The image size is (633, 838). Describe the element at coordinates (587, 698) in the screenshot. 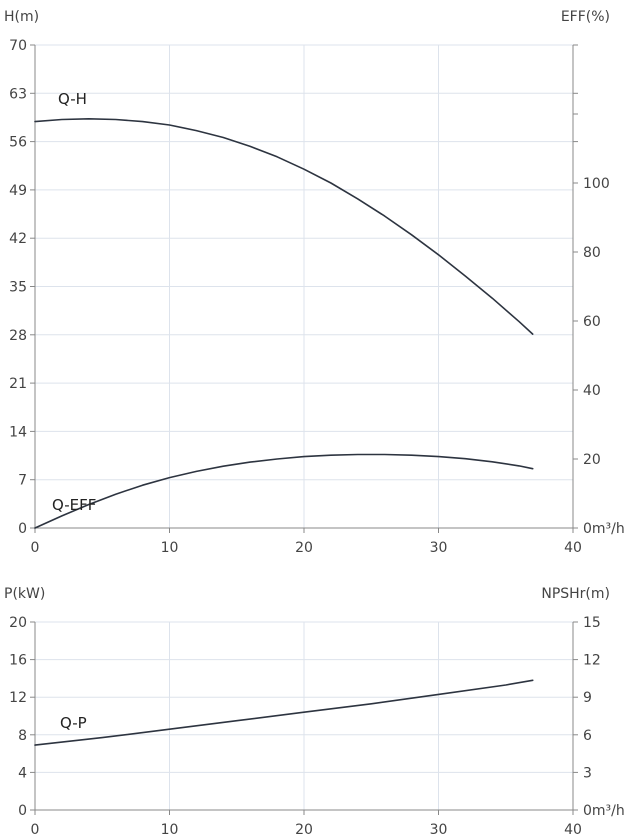

I see `right-tick-label: 9` at that location.